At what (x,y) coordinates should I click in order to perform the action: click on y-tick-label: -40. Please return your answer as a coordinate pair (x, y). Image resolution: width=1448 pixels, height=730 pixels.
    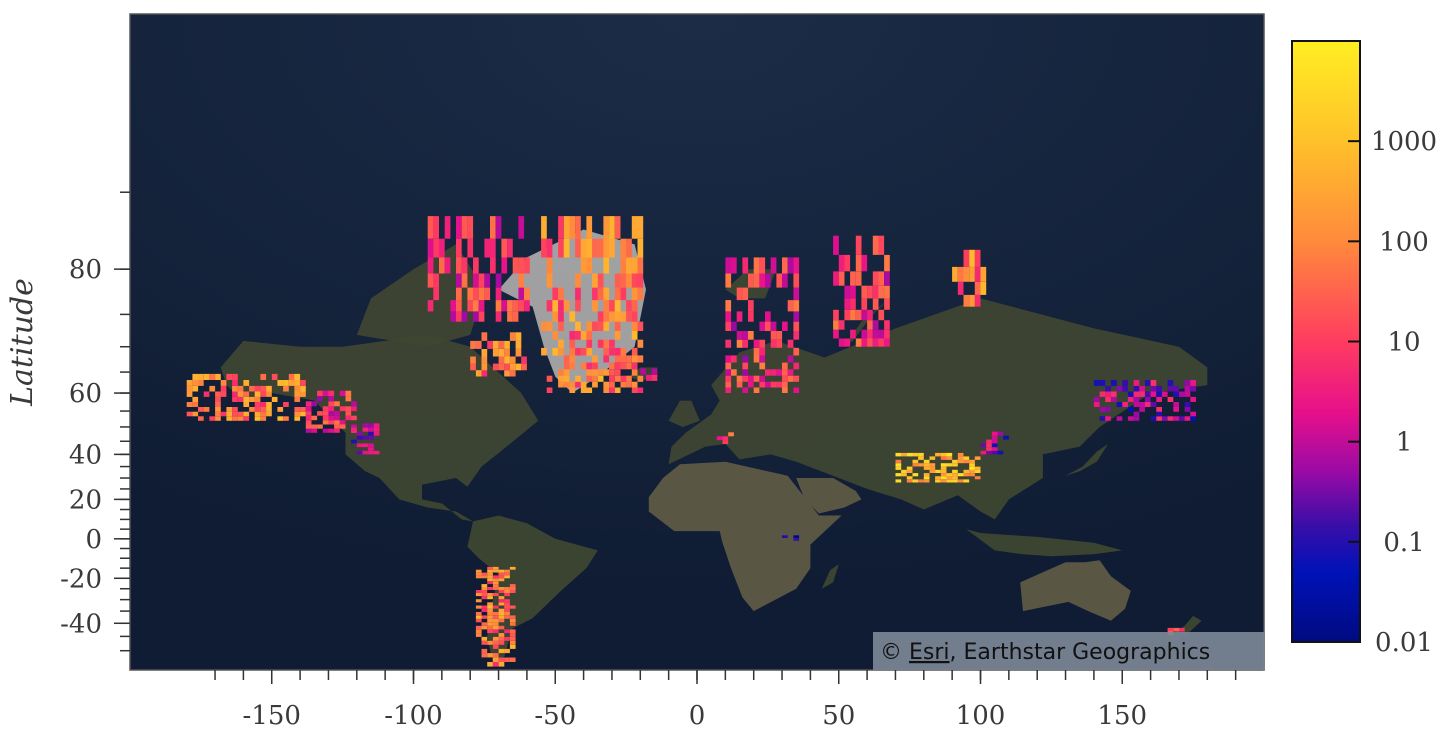
    Looking at the image, I should click on (81, 624).